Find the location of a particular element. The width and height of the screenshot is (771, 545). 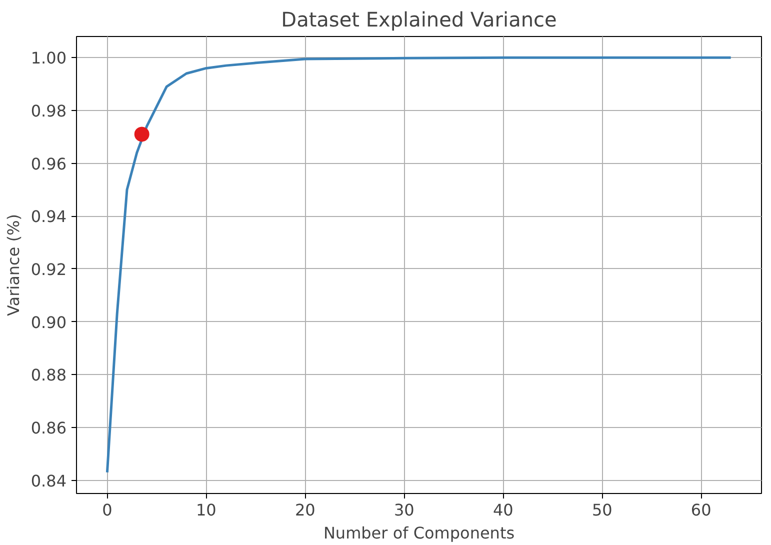

y-tick-label: 0.92 is located at coordinates (48, 269).